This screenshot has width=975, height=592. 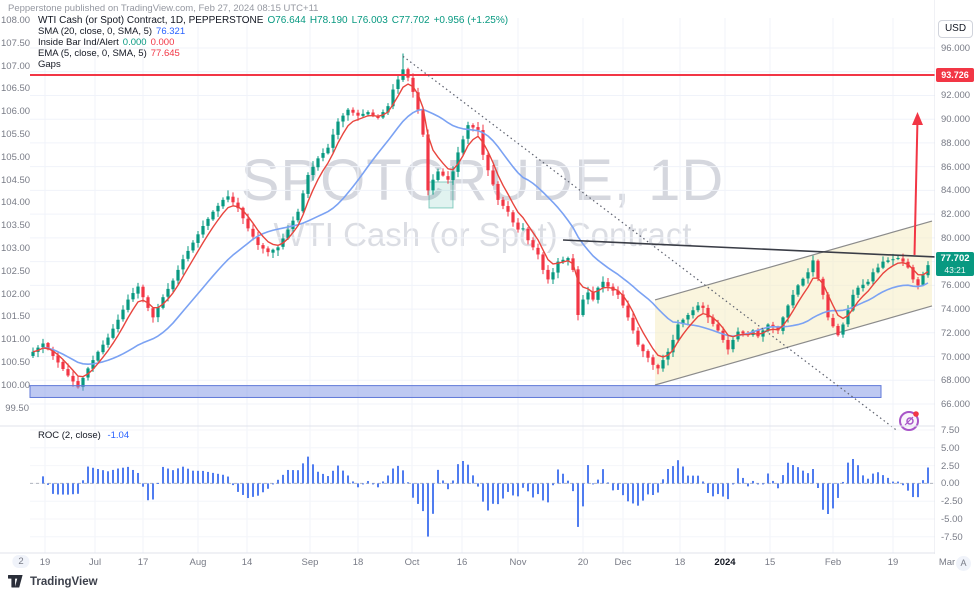 What do you see at coordinates (78, 42) in the screenshot?
I see `insidebar-label: Inside Bar Ind/Alert` at bounding box center [78, 42].